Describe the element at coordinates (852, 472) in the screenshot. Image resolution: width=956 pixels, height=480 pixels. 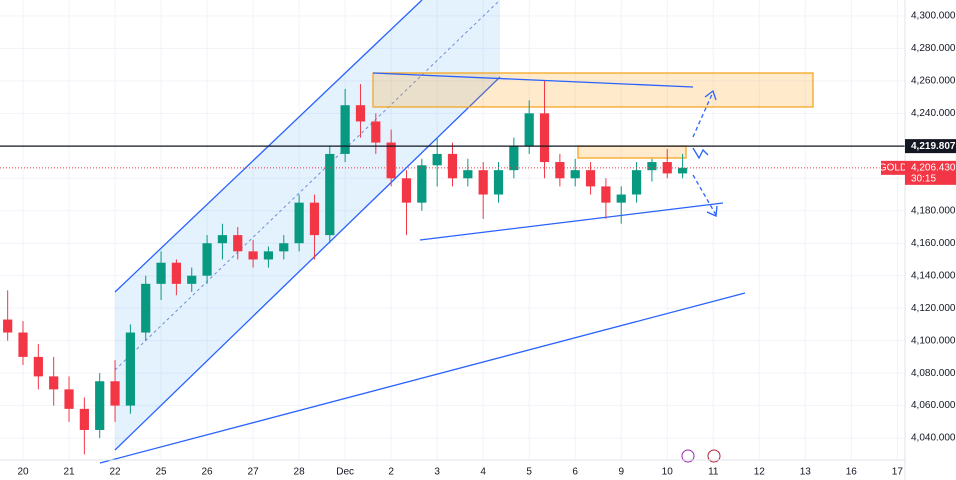
I see `x-tick-label: 16` at that location.